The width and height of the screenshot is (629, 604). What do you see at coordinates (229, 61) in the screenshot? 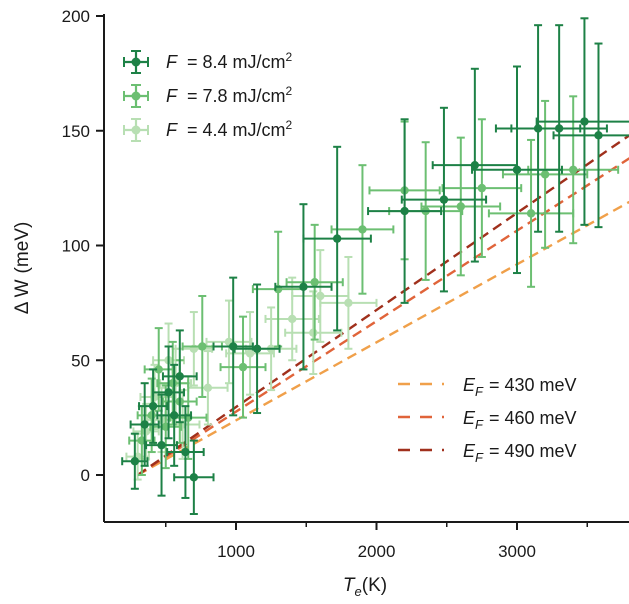
I see `legend-scatter-label-0: F = 8.4 mJ/cm2` at bounding box center [229, 61].